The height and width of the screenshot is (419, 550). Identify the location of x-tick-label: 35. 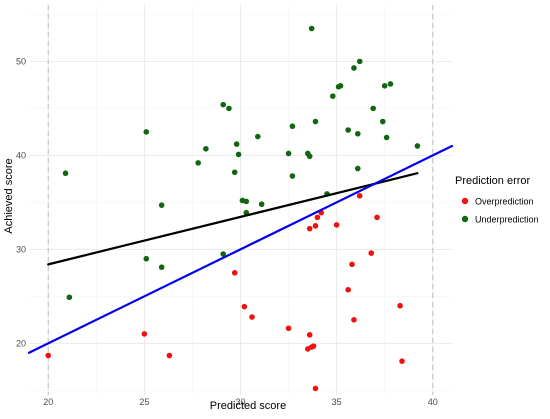
(337, 402).